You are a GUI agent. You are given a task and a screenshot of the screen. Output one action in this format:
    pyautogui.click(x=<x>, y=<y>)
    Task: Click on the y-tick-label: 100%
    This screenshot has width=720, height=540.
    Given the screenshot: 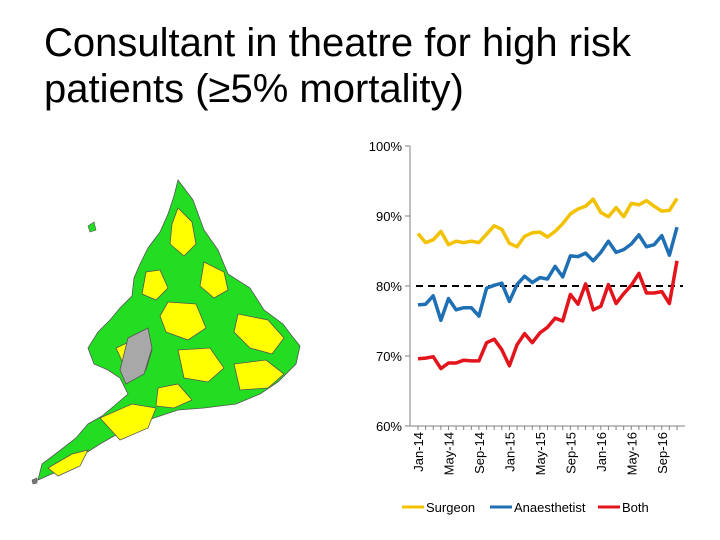 What is the action you would take?
    pyautogui.click(x=386, y=146)
    